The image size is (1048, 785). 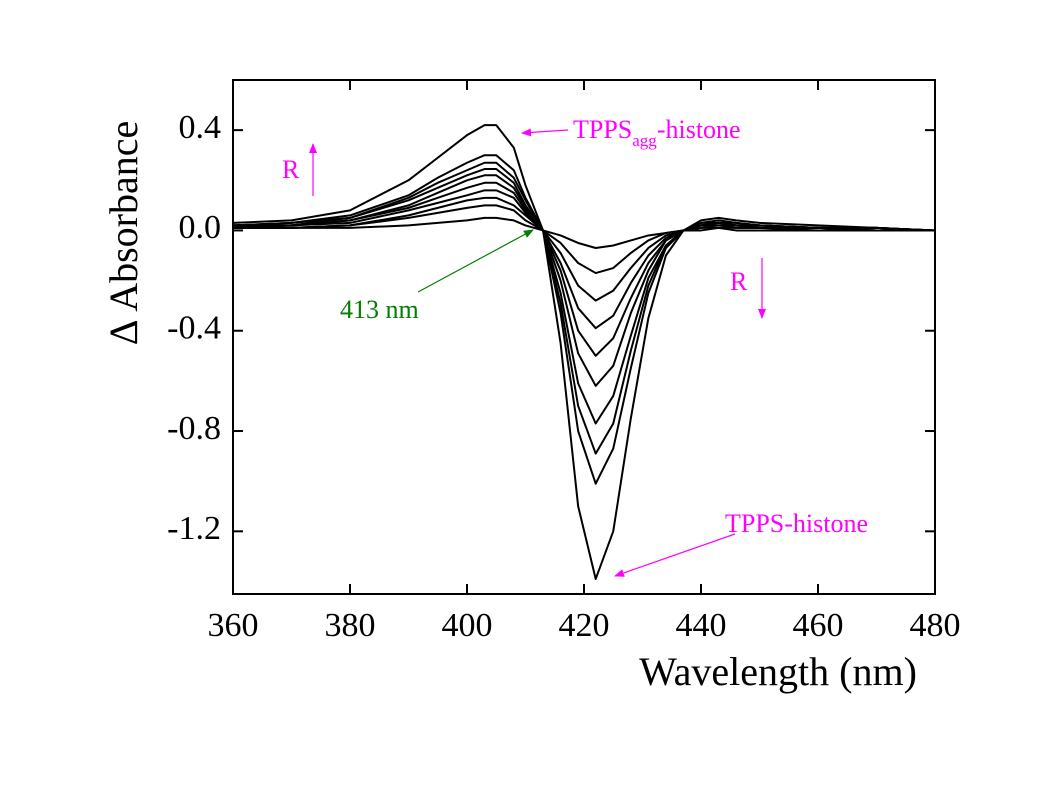 I want to click on x-tick-label: 360, so click(x=233, y=625).